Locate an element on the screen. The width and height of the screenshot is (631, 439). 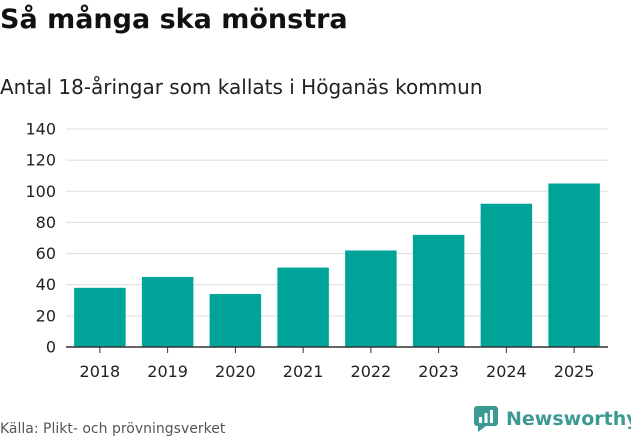
x-tick-label: 2019 is located at coordinates (167, 371).